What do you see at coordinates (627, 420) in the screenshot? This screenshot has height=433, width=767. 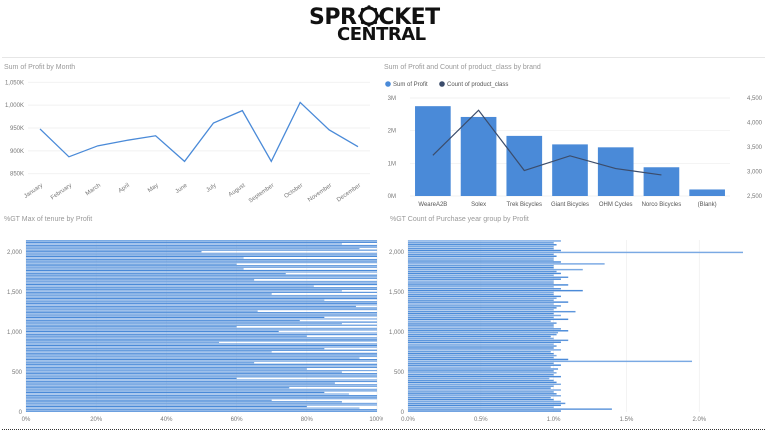 I see `x-tick-label: 1.5%` at bounding box center [627, 420].